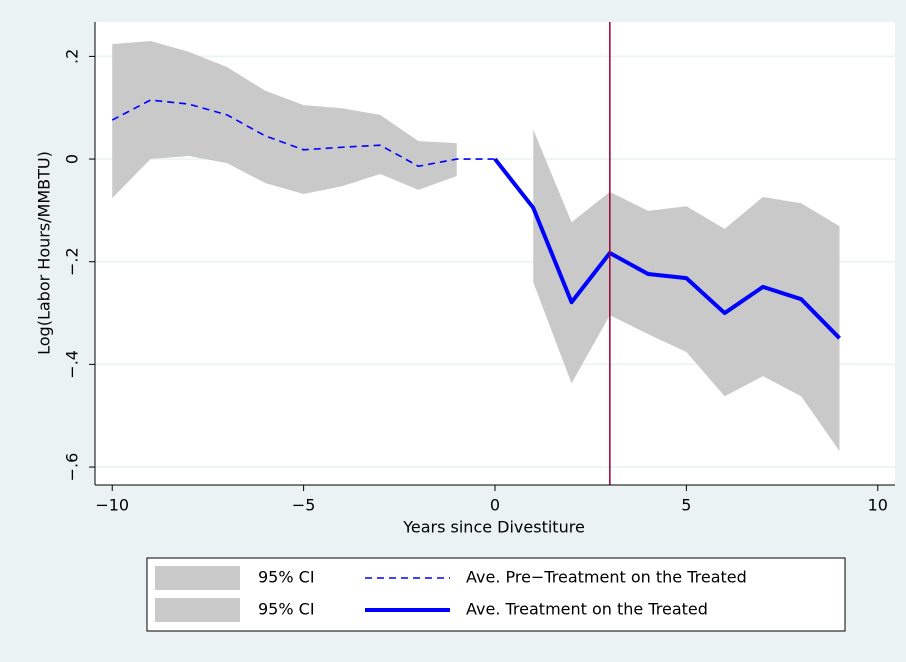 This screenshot has width=906, height=662. I want to click on y-axis-title: Log(Labor Hours/MMBTU), so click(44, 253).